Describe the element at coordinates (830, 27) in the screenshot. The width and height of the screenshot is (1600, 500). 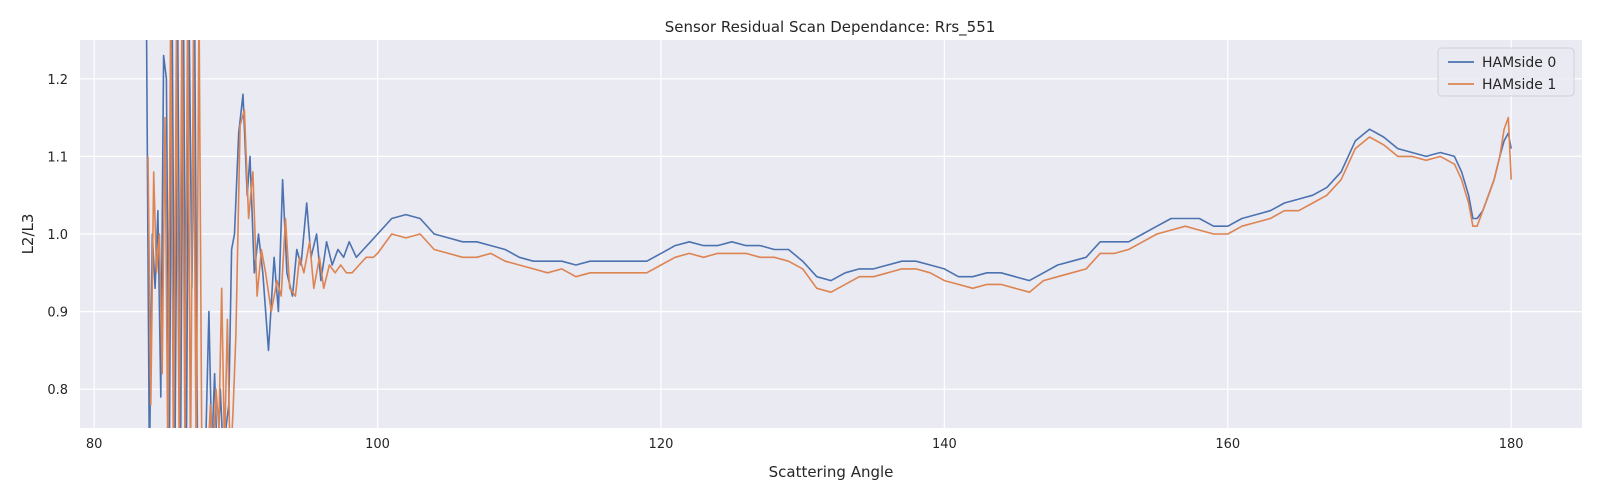
I see `chart-title: Sensor Residual Scan Dependance: Rrs_551` at that location.